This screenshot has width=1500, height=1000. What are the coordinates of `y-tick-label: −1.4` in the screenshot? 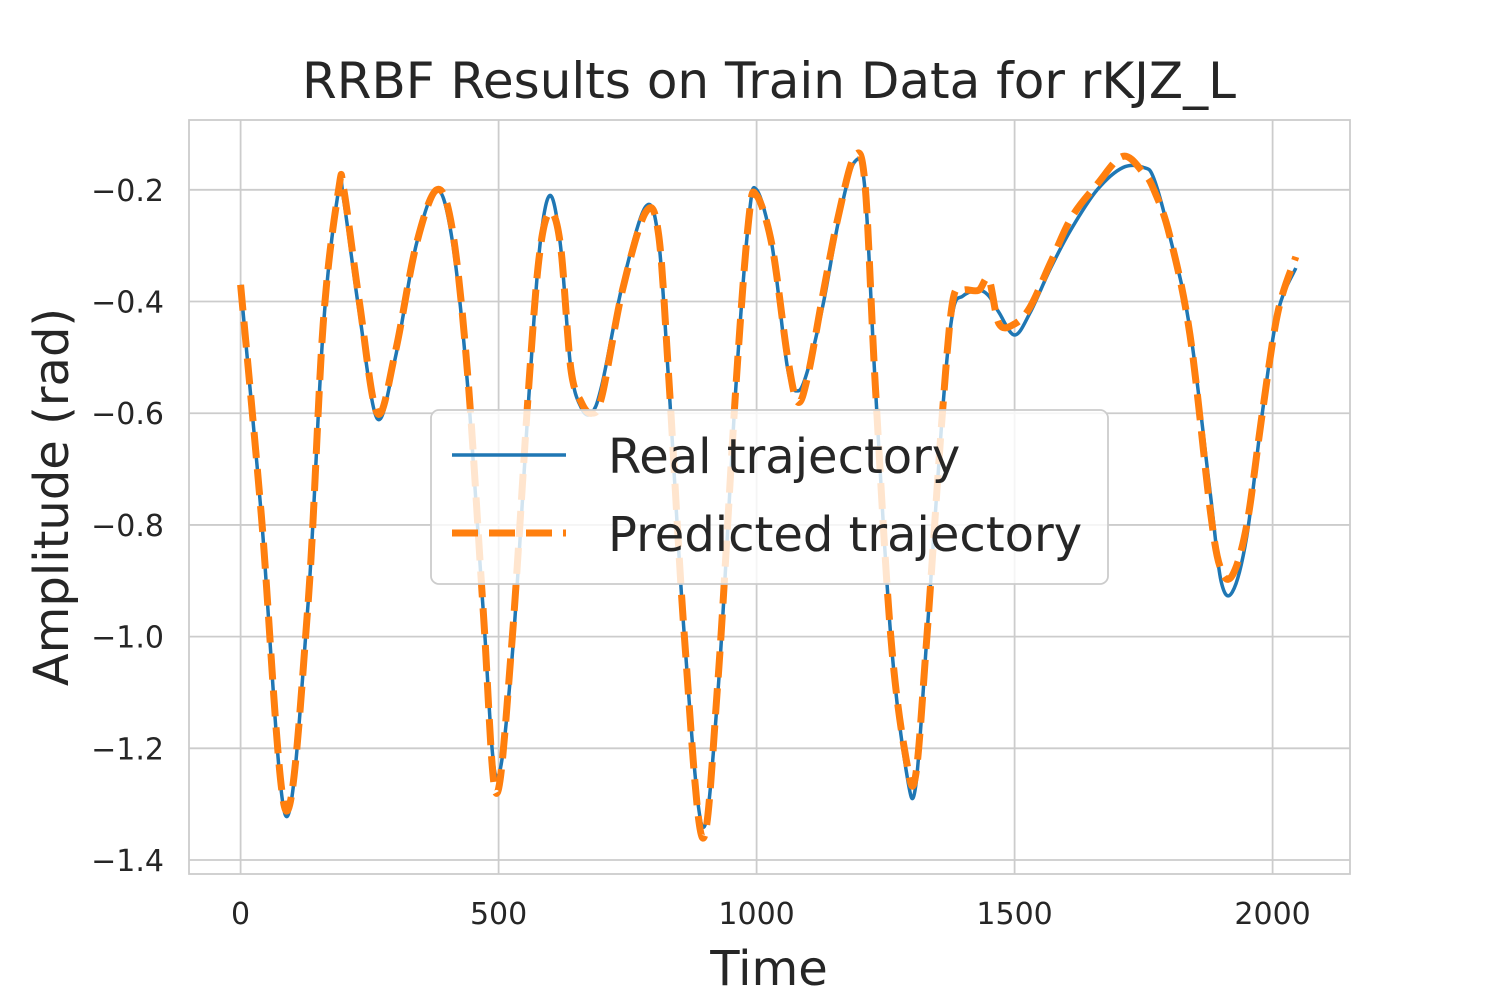 It's located at (127, 861).